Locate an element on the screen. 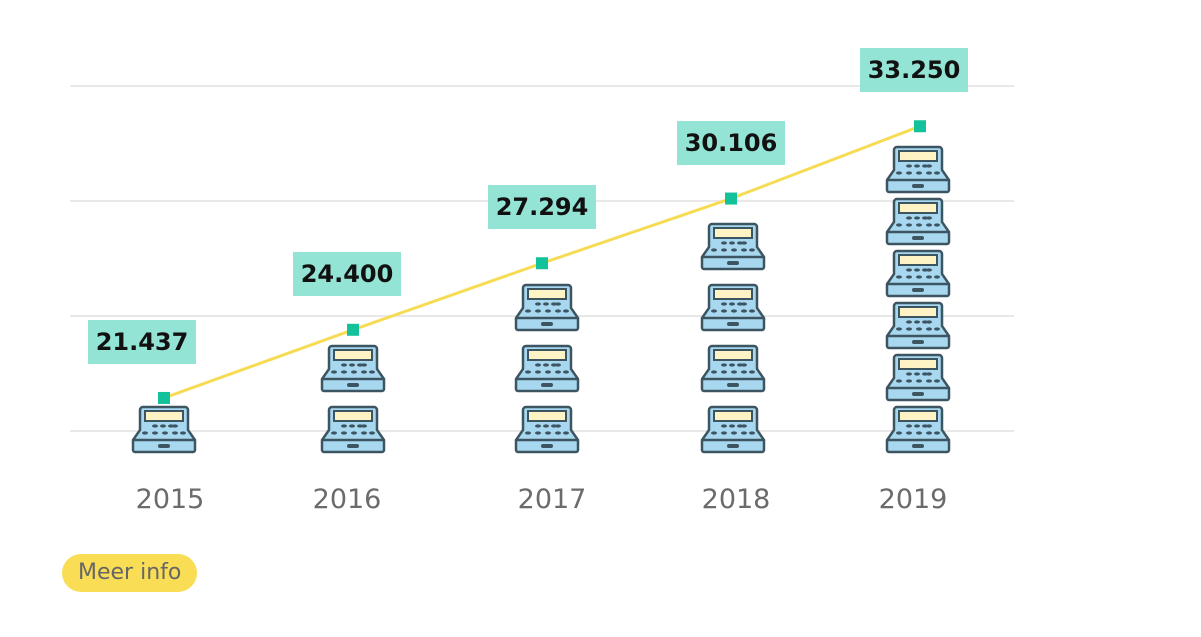 This screenshot has height=637, width=1201. x-tick-label: 2017 is located at coordinates (552, 499).